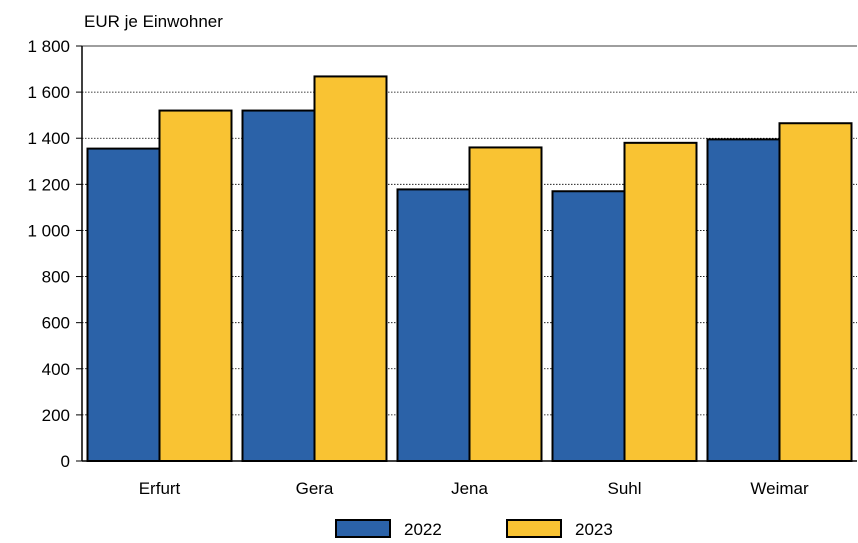  I want to click on bar-gera-2022, so click(278, 286).